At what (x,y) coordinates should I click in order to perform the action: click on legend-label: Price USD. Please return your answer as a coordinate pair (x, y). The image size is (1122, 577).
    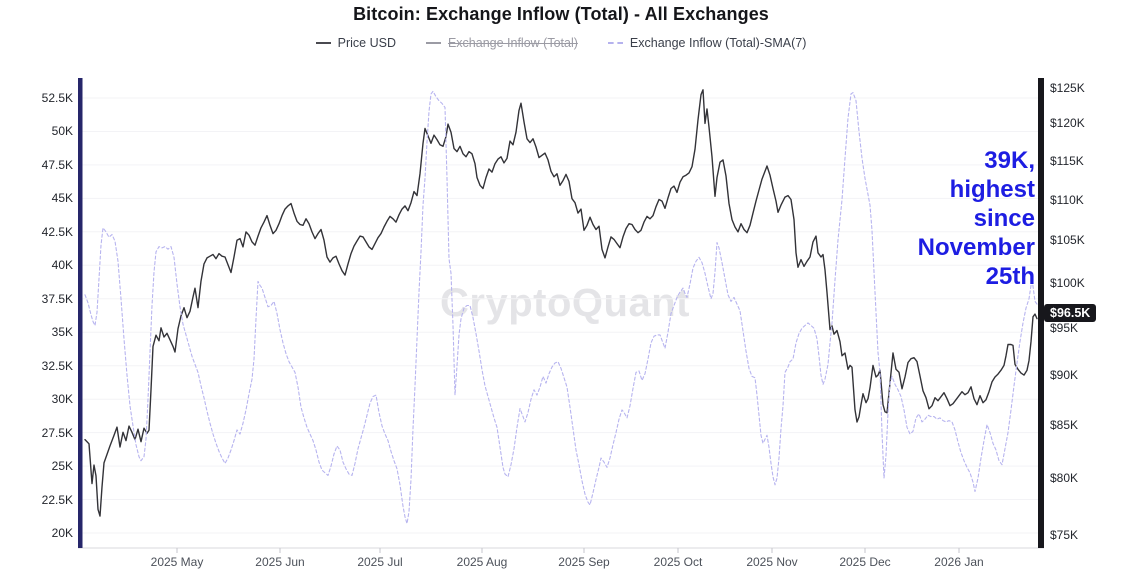
    Looking at the image, I should click on (366, 43).